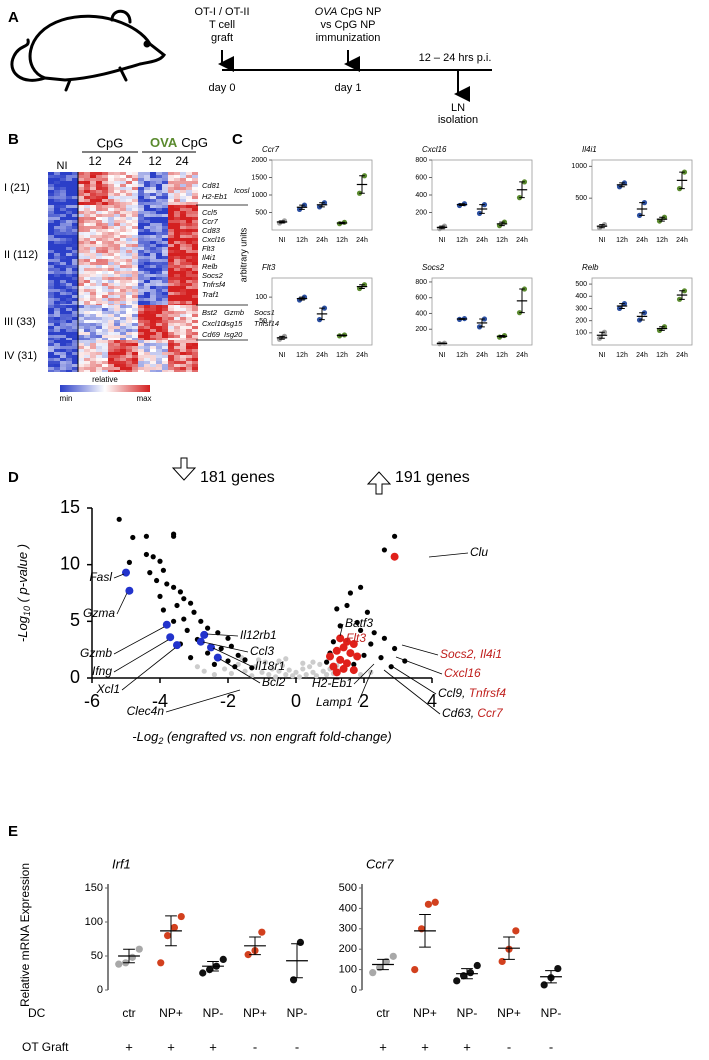 The width and height of the screenshot is (709, 1060). What do you see at coordinates (21, 255) in the screenshot?
I see `cluster-label: II (112)` at bounding box center [21, 255].